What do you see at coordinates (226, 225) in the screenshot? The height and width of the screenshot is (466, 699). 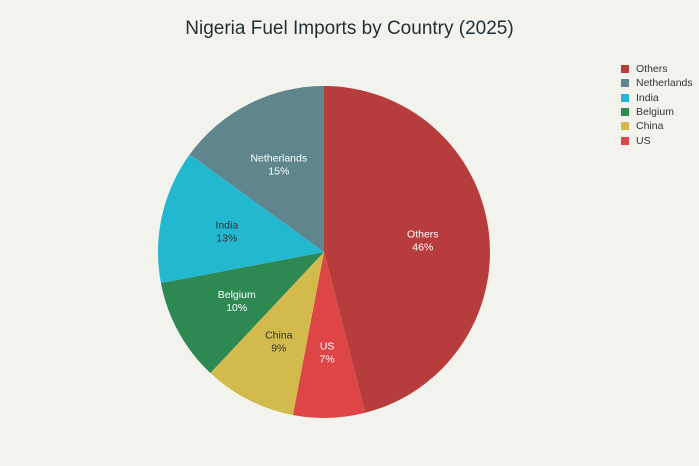 I see `slice-label-name: India` at bounding box center [226, 225].